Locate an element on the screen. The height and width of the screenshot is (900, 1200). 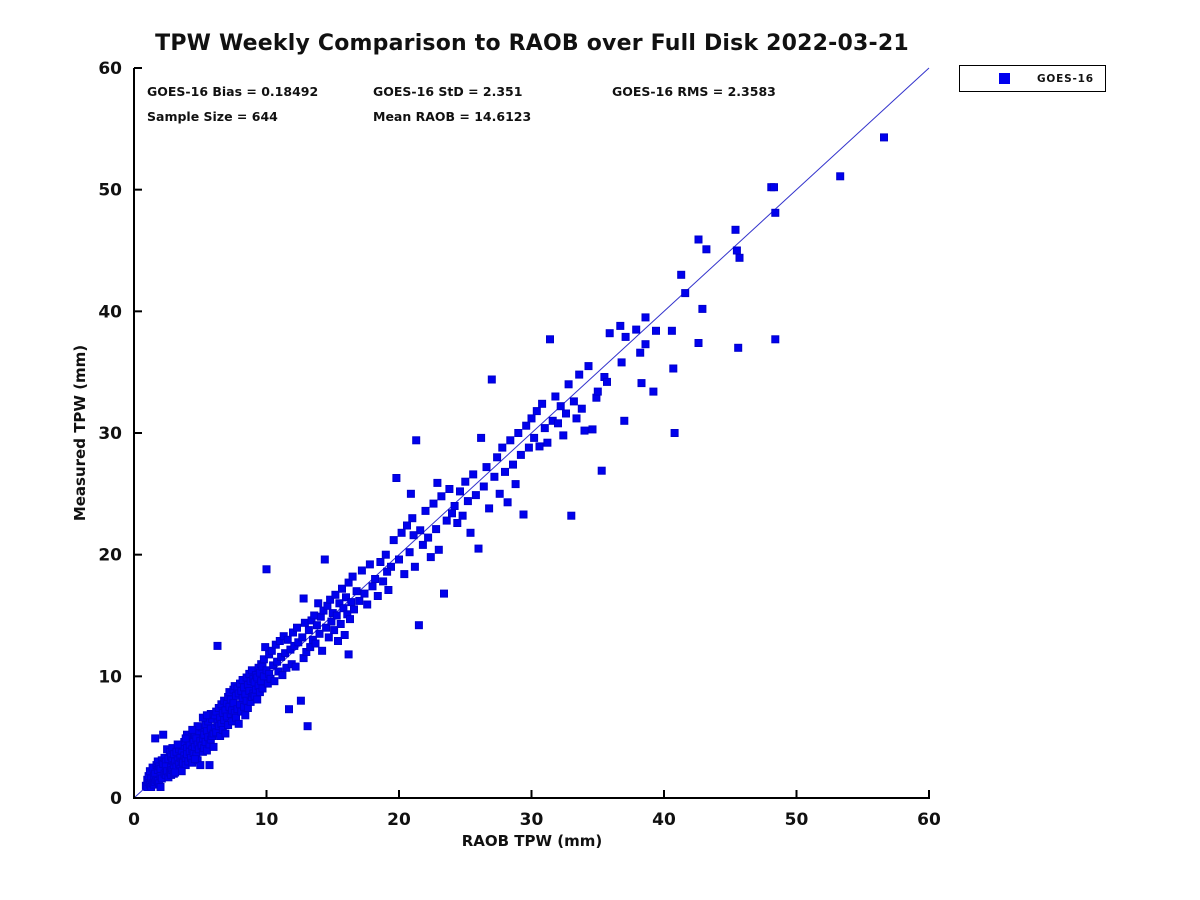
x-tick-label: 0 is located at coordinates (134, 820).